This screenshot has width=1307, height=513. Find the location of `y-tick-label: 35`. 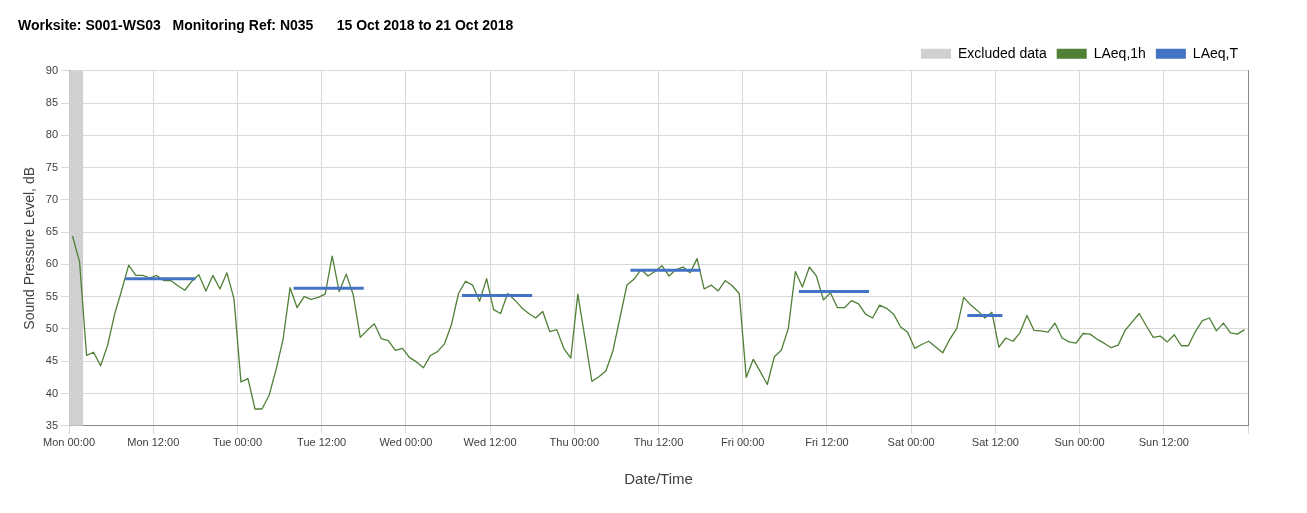

y-tick-label: 35 is located at coordinates (52, 424).